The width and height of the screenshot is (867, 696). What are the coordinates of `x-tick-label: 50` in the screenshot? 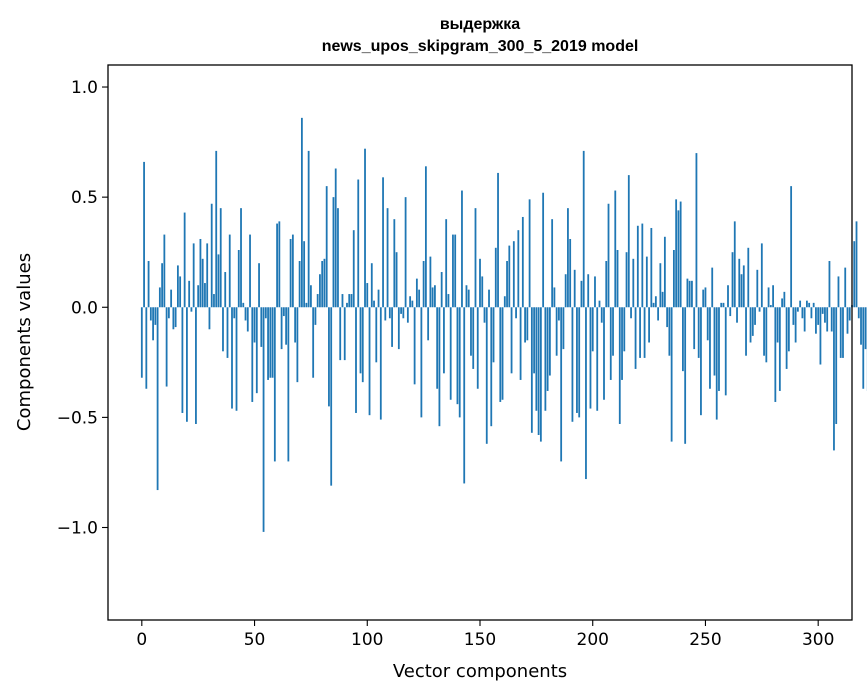 It's located at (255, 640).